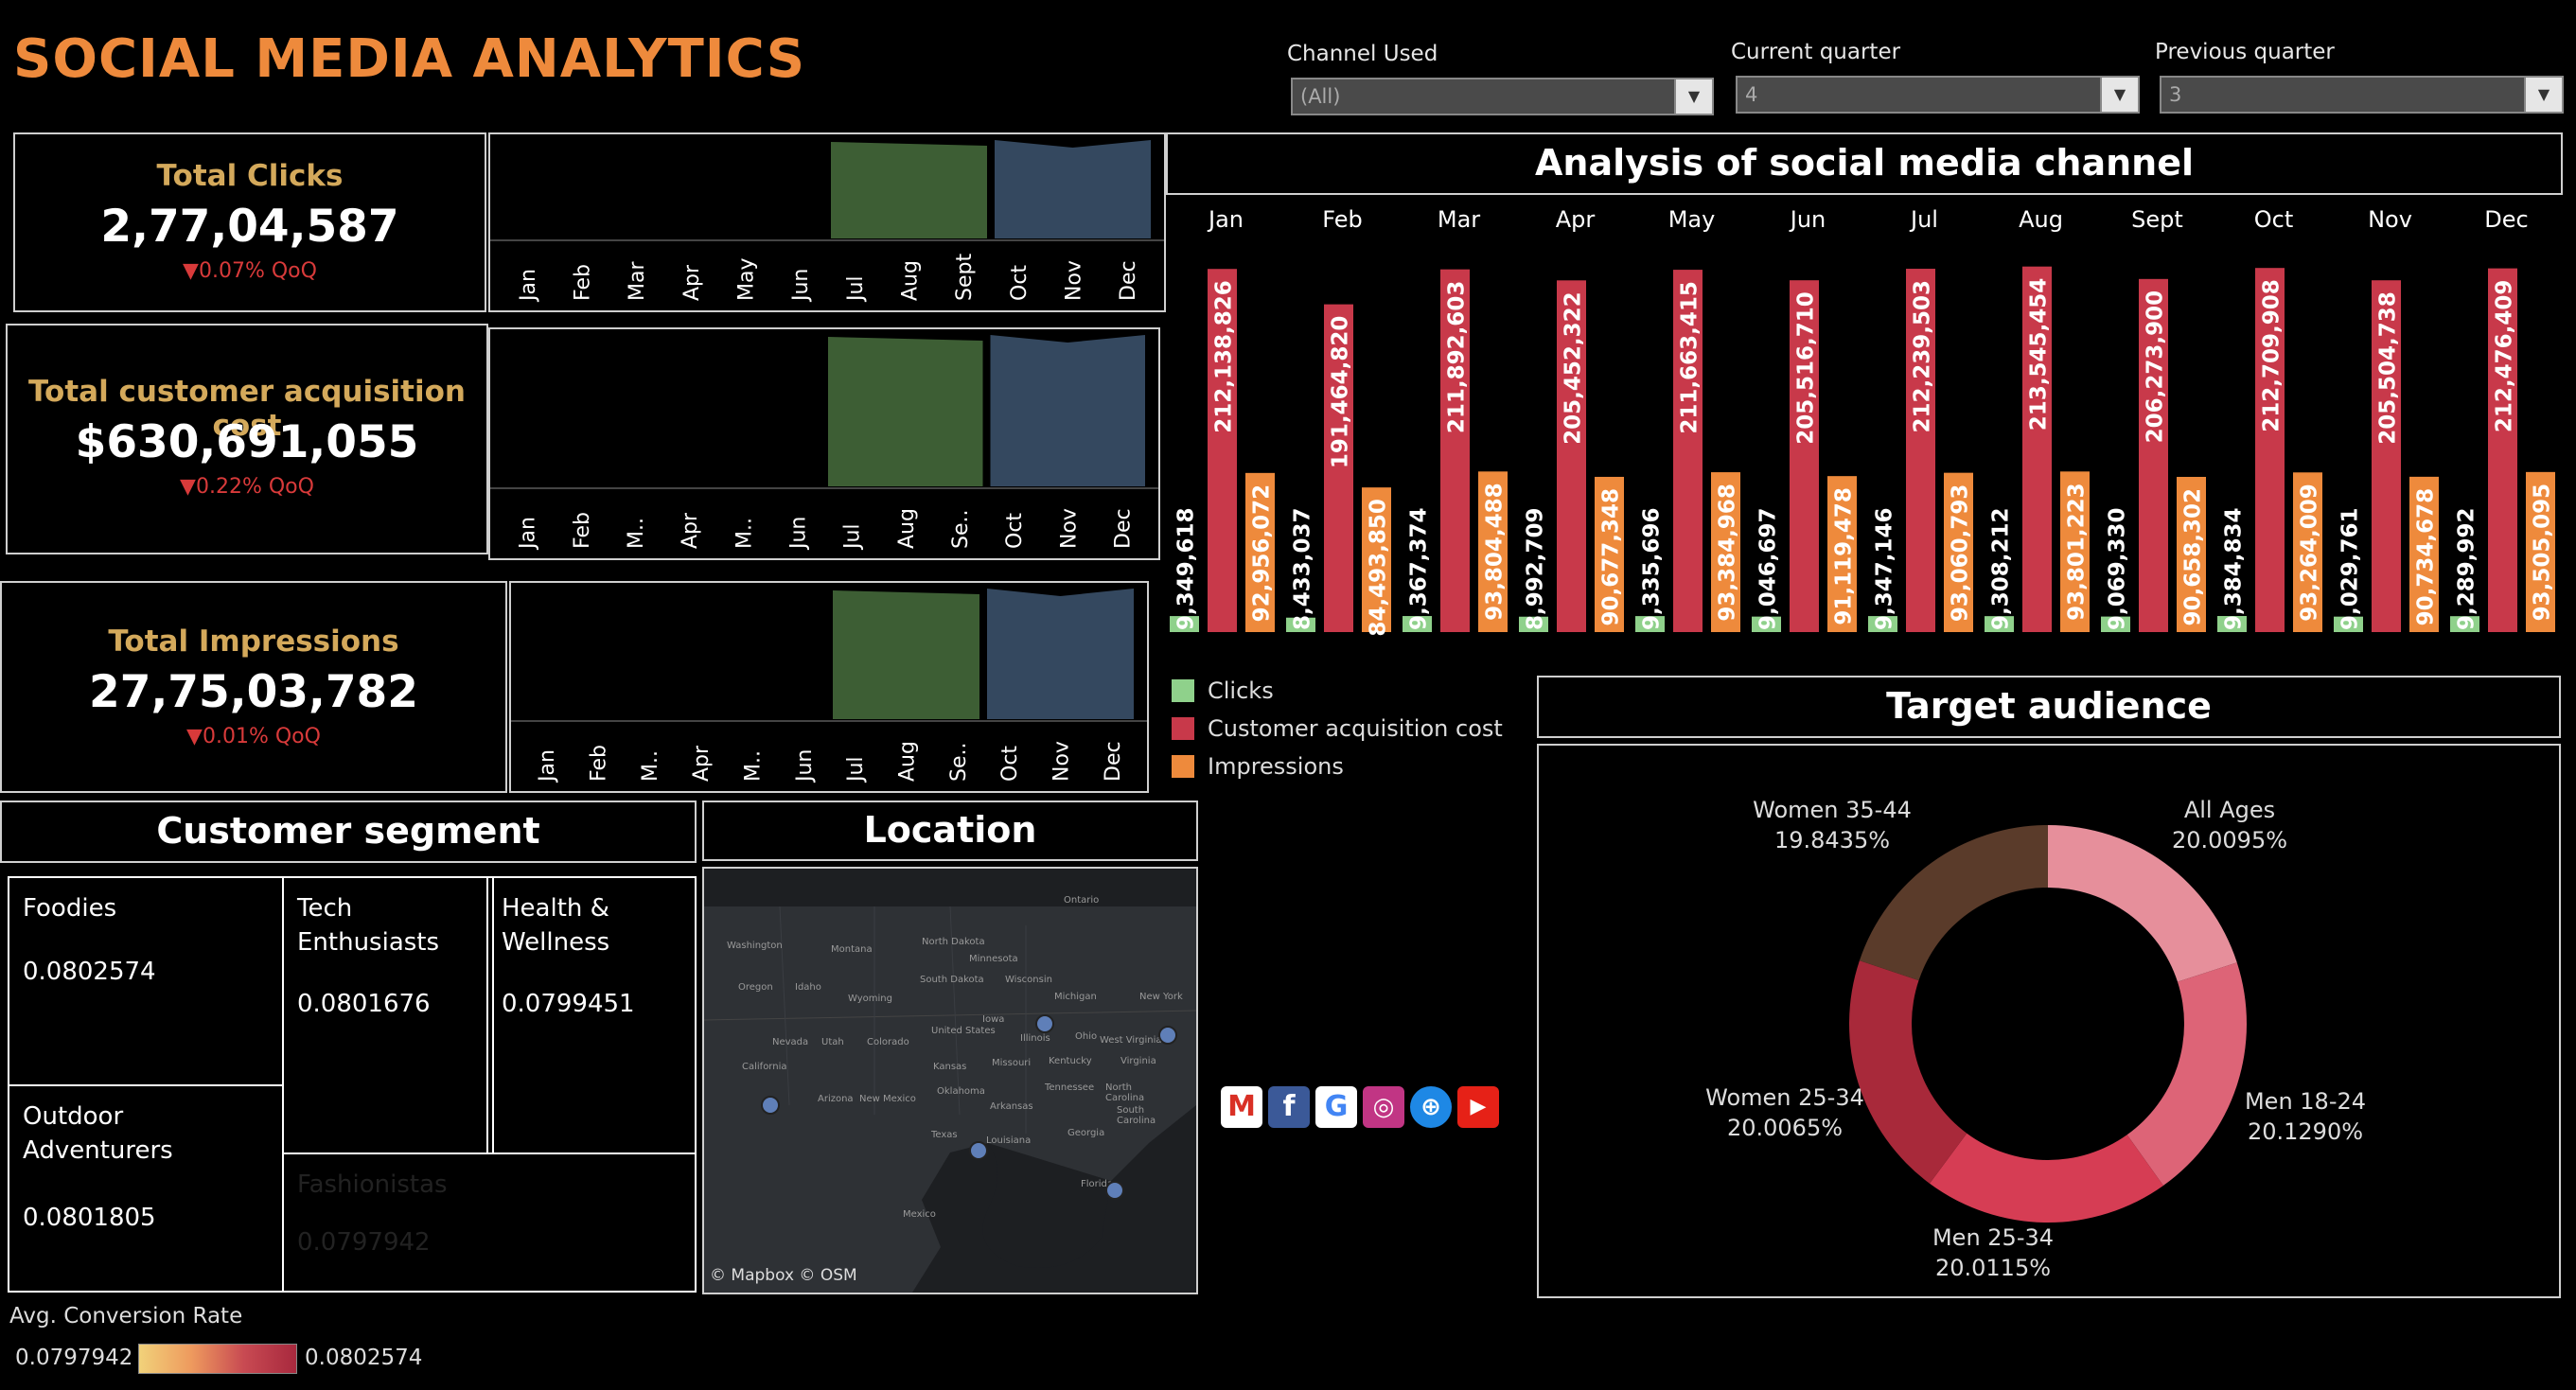  What do you see at coordinates (852, 949) in the screenshot?
I see `map-place-label: Montana` at bounding box center [852, 949].